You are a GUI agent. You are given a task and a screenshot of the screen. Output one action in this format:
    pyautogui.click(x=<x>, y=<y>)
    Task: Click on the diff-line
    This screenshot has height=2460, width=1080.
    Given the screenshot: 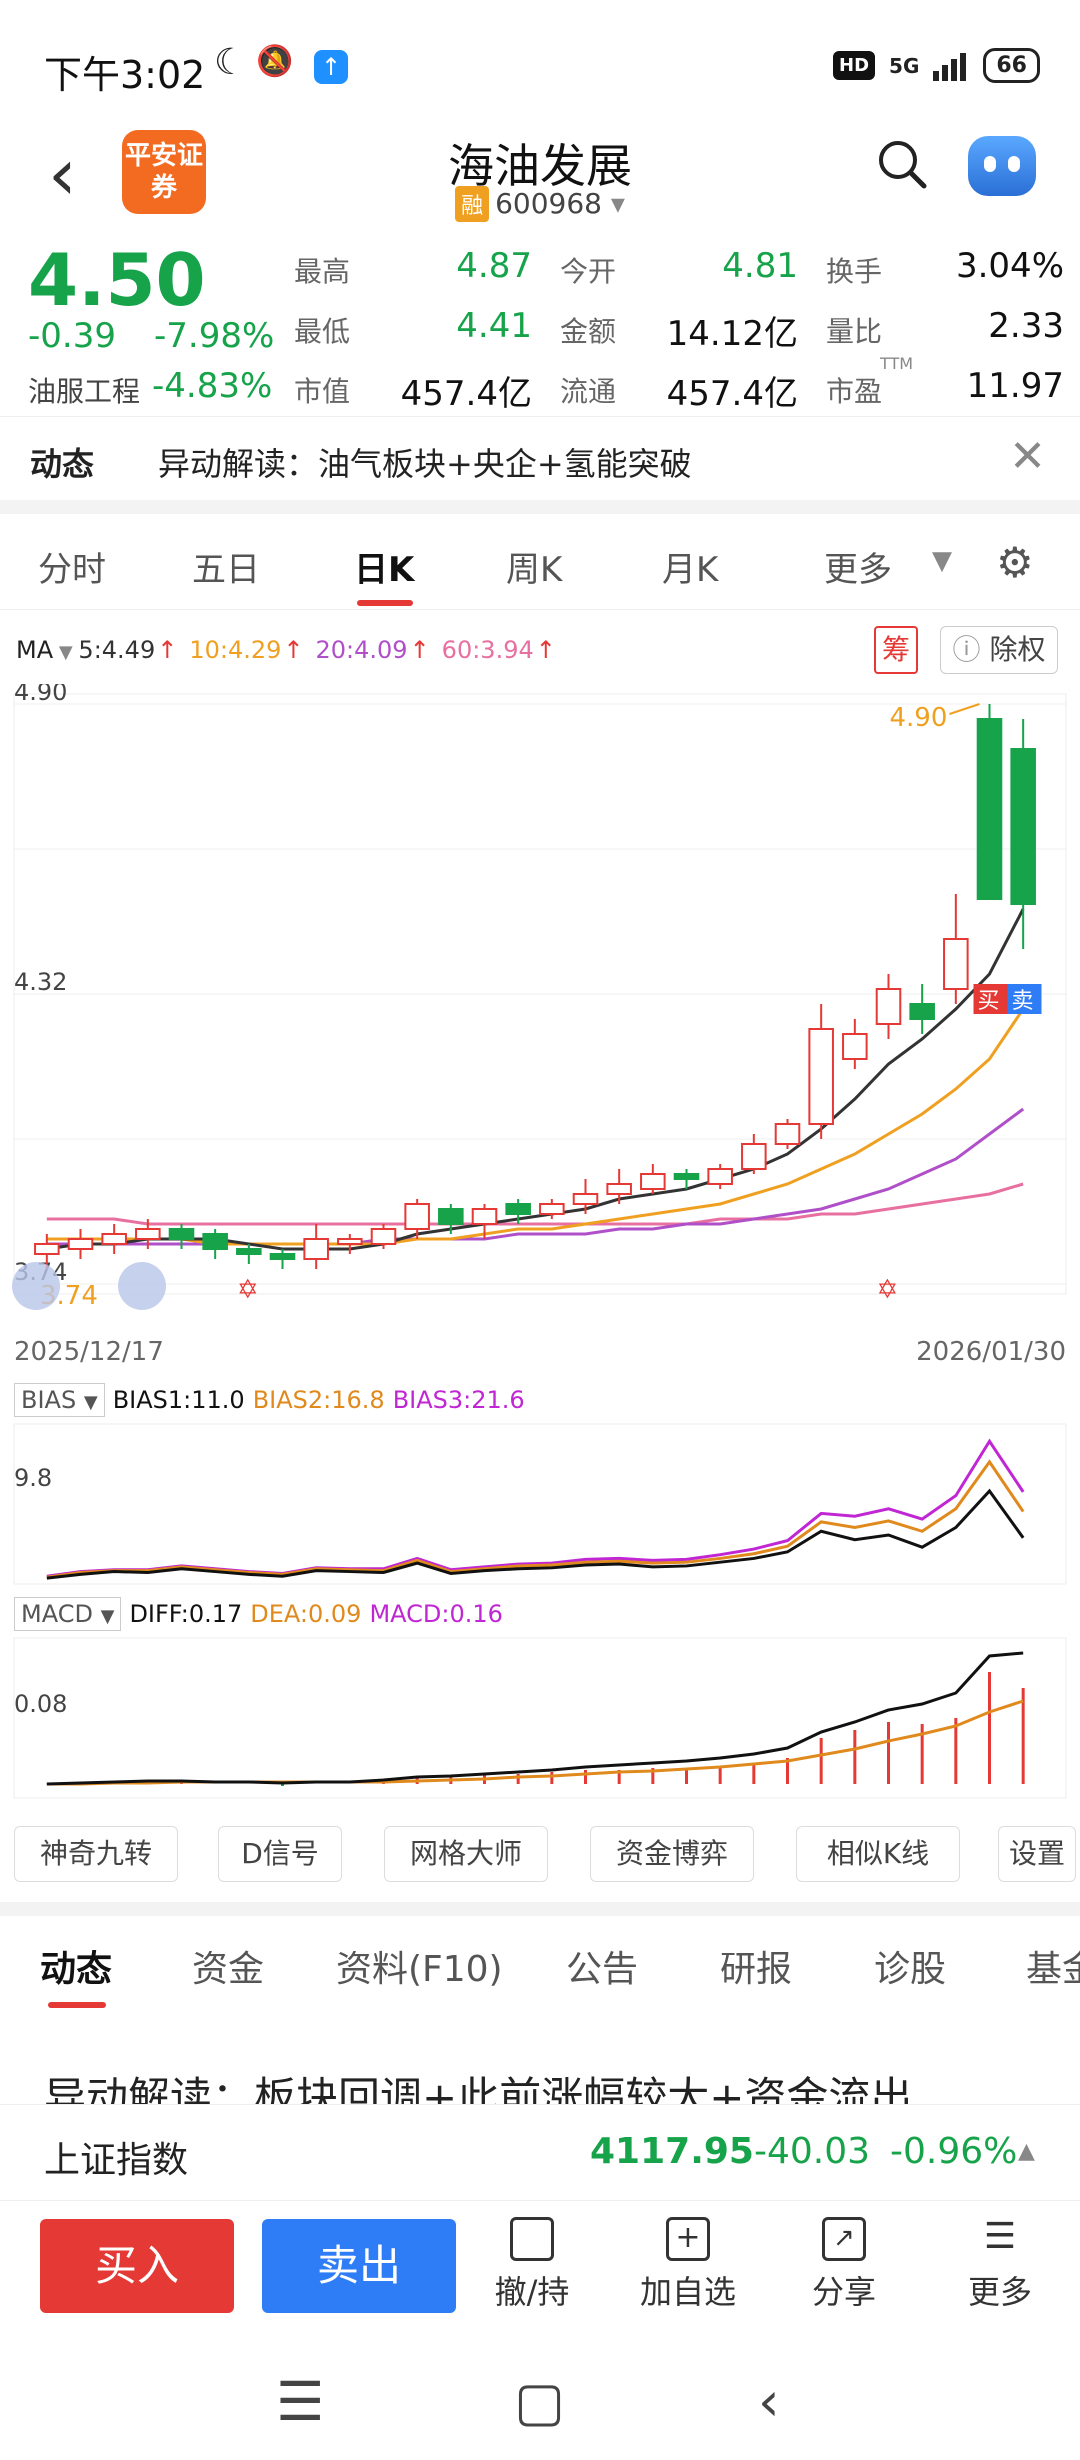 What is the action you would take?
    pyautogui.click(x=535, y=1718)
    